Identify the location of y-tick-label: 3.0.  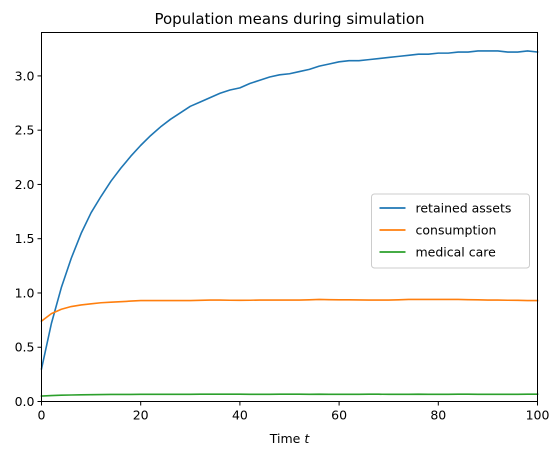
(25, 75).